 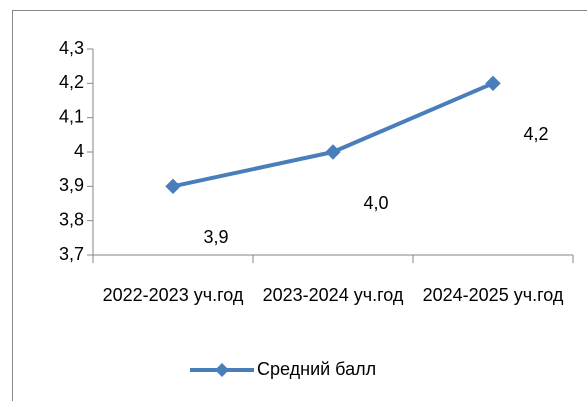 I want to click on data-label: 3,9, so click(x=215, y=237).